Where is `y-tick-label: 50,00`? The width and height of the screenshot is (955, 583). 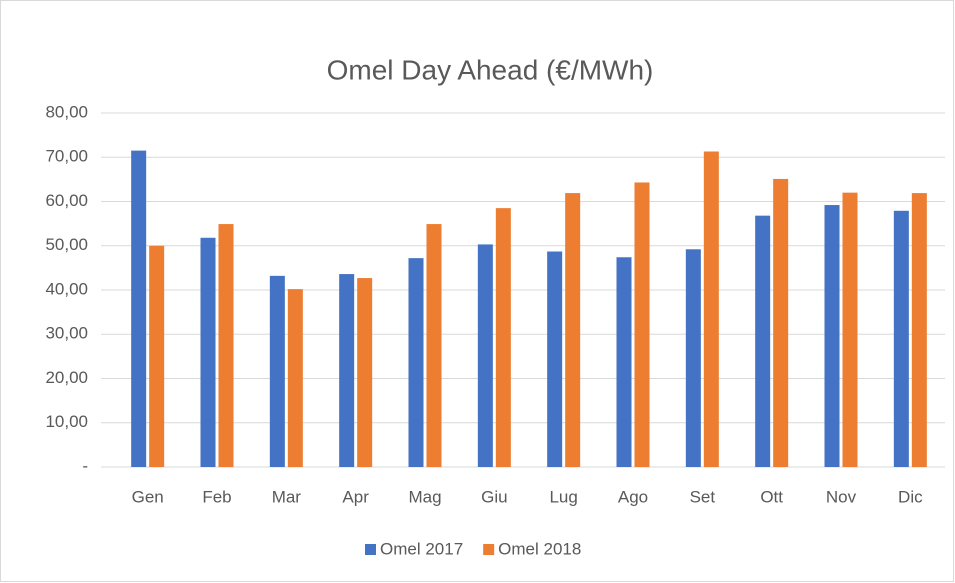
y-tick-label: 50,00 is located at coordinates (66, 244).